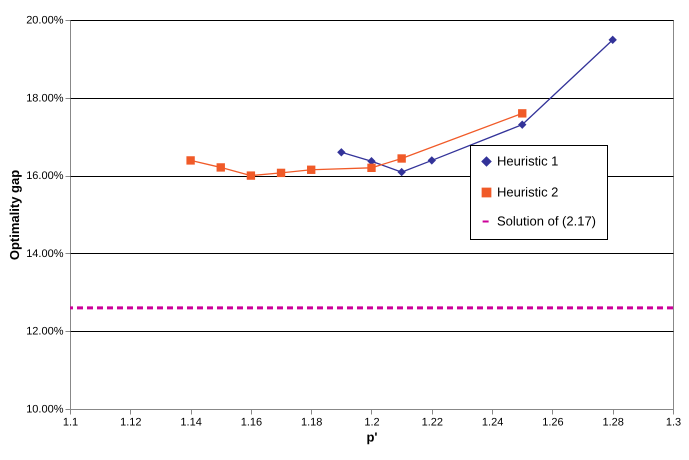  What do you see at coordinates (45, 176) in the screenshot?
I see `y-tick-label: 16.00%` at bounding box center [45, 176].